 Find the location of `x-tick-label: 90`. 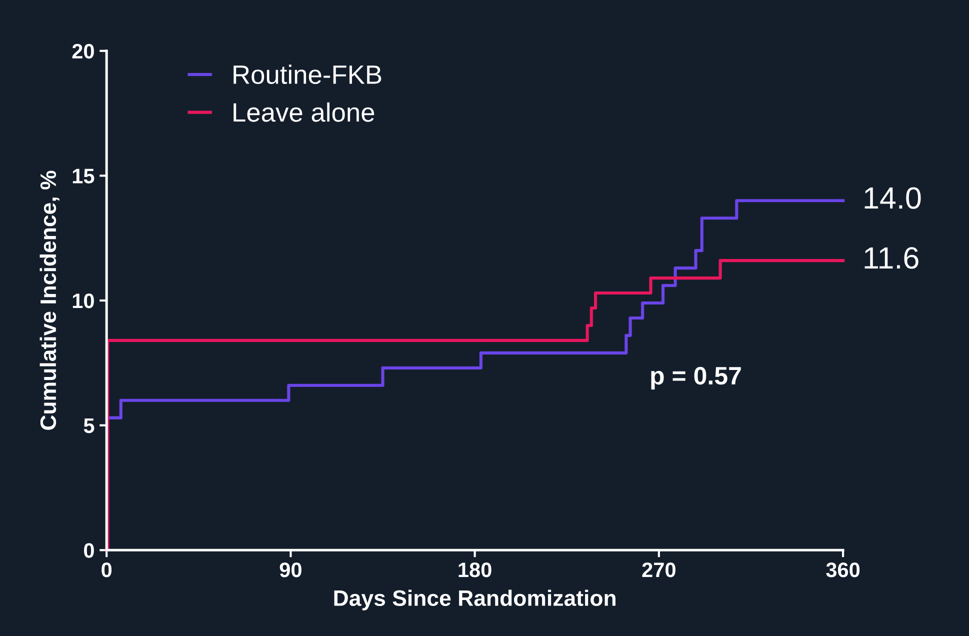

x-tick-label: 90 is located at coordinates (291, 570).